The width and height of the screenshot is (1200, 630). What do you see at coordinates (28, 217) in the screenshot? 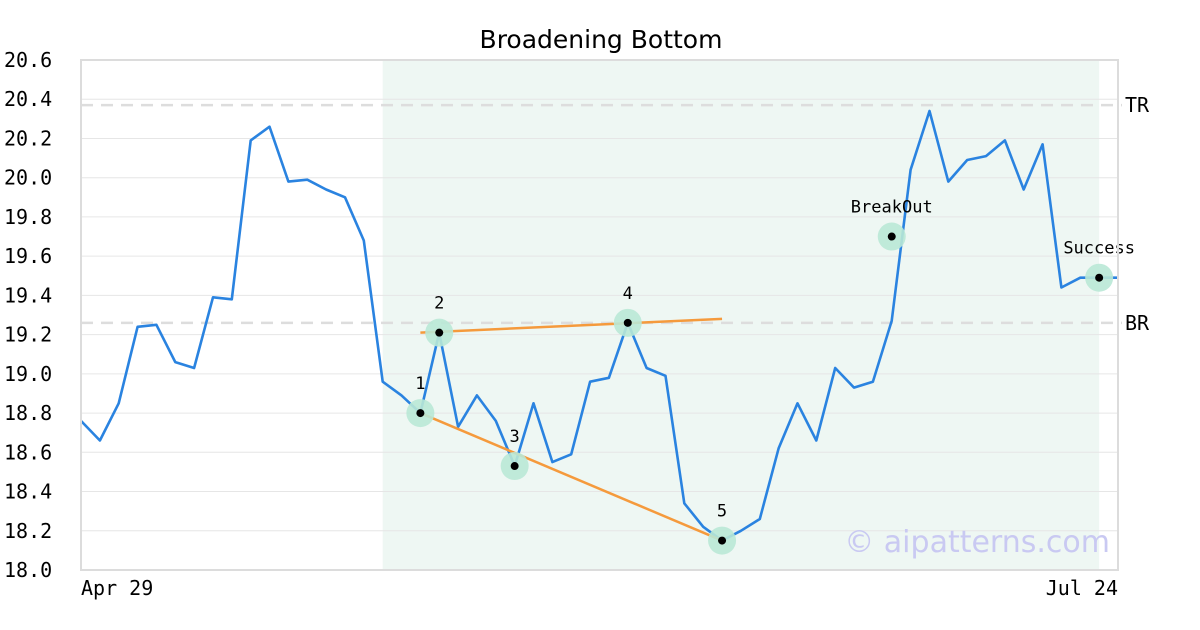
I see `y-tick-label: 19.8` at bounding box center [28, 217].